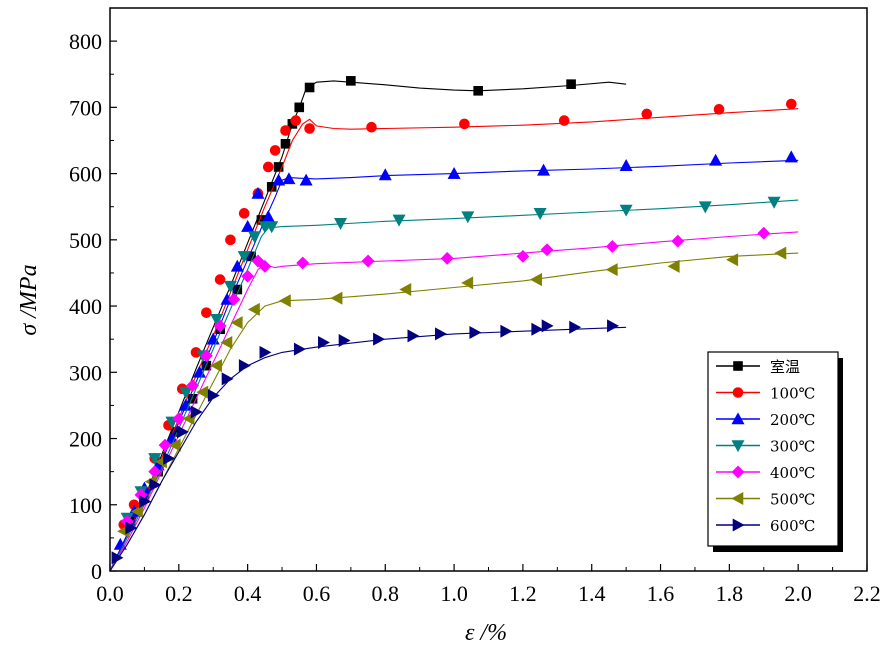 Image resolution: width=885 pixels, height=650 pixels. What do you see at coordinates (867, 593) in the screenshot?
I see `x-tick-label: 2.2` at bounding box center [867, 593].